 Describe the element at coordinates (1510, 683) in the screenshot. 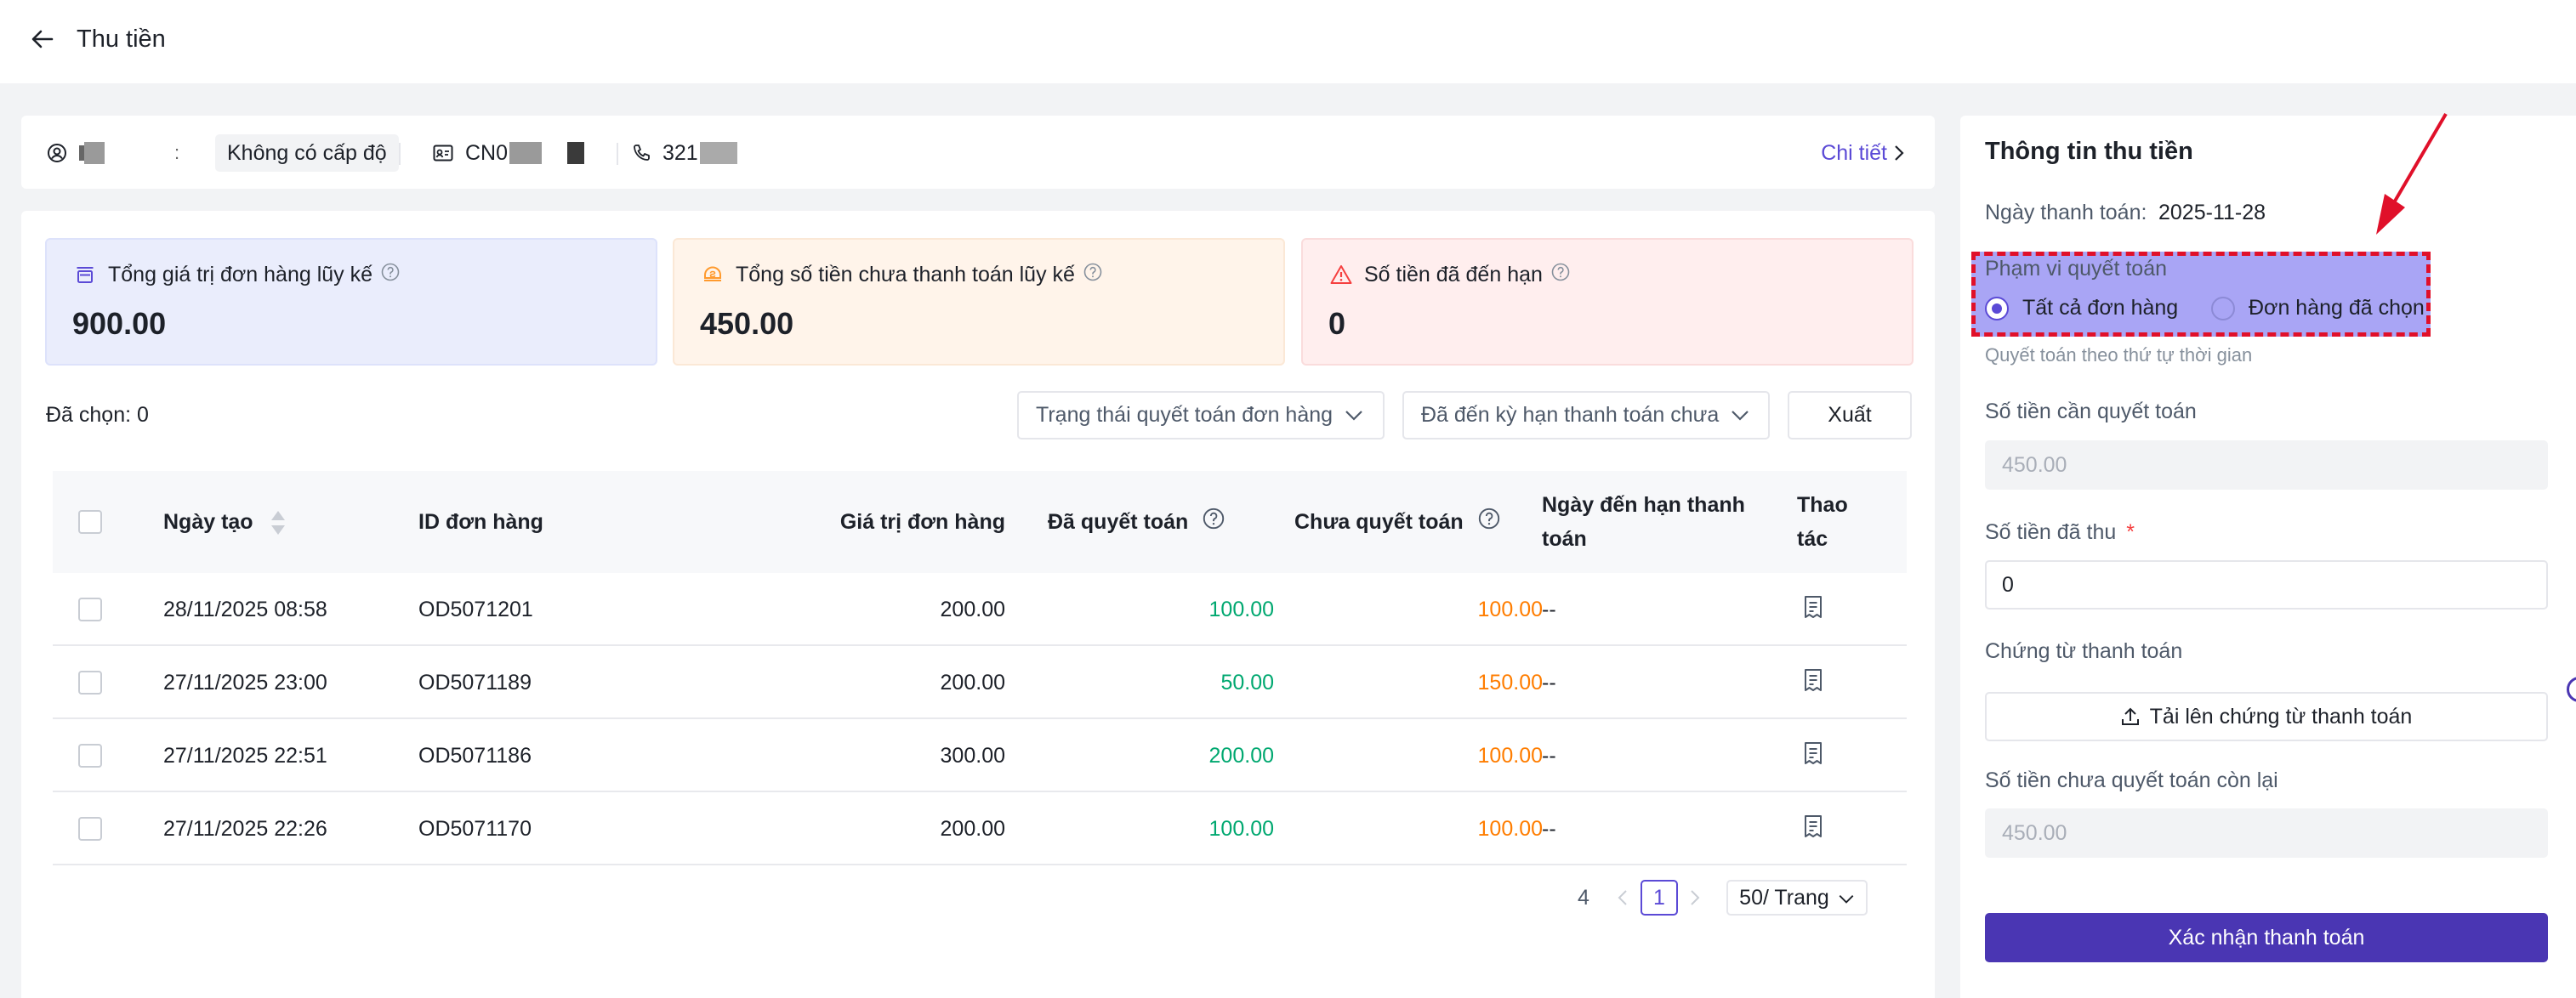

I see `cell-unsettled: 150.00` at that location.